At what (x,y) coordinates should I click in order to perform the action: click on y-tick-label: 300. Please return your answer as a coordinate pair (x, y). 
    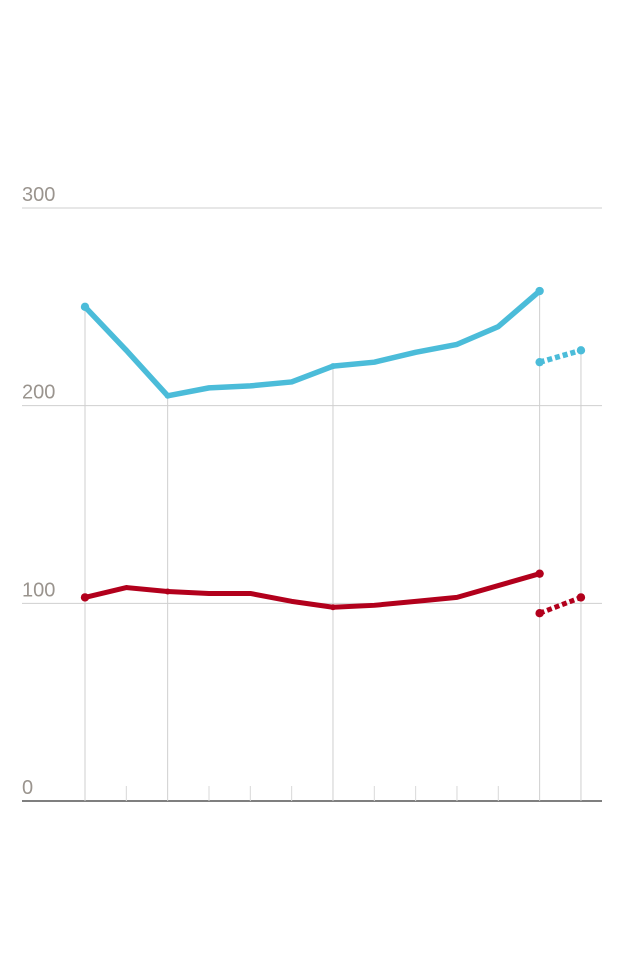
    Looking at the image, I should click on (38, 195).